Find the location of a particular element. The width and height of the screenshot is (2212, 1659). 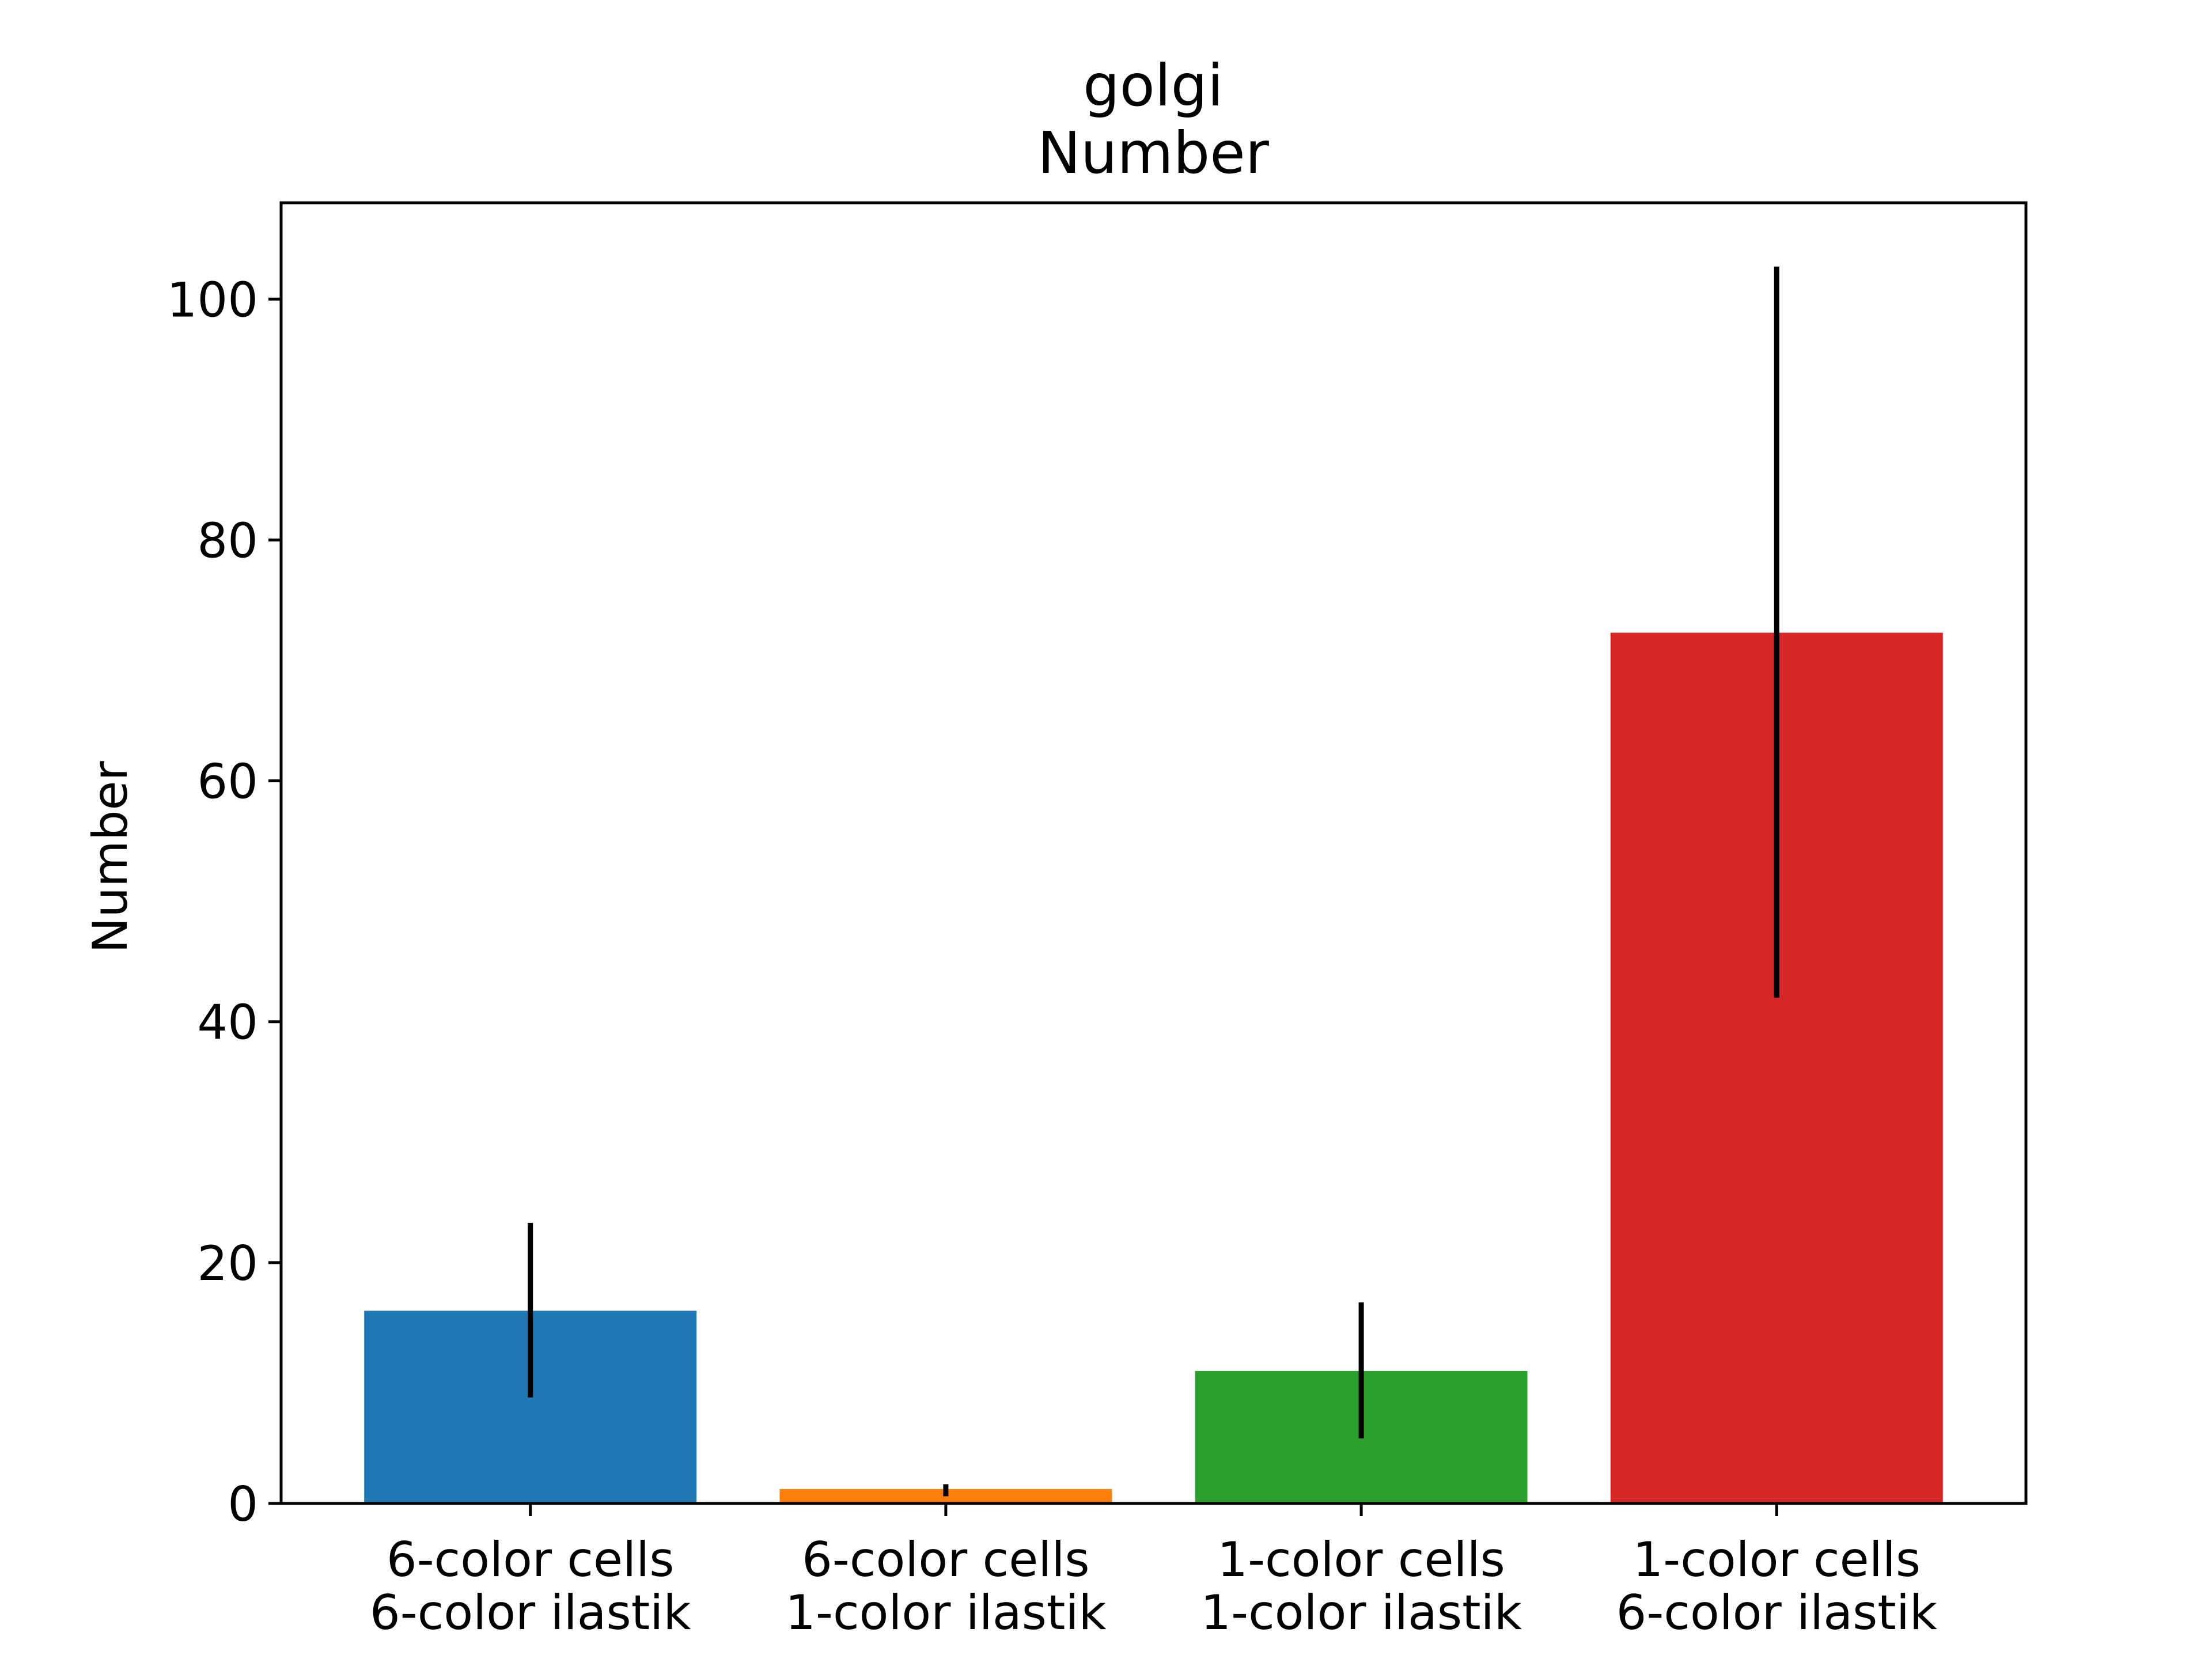

y-tick-label-80: 80 is located at coordinates (227, 541).